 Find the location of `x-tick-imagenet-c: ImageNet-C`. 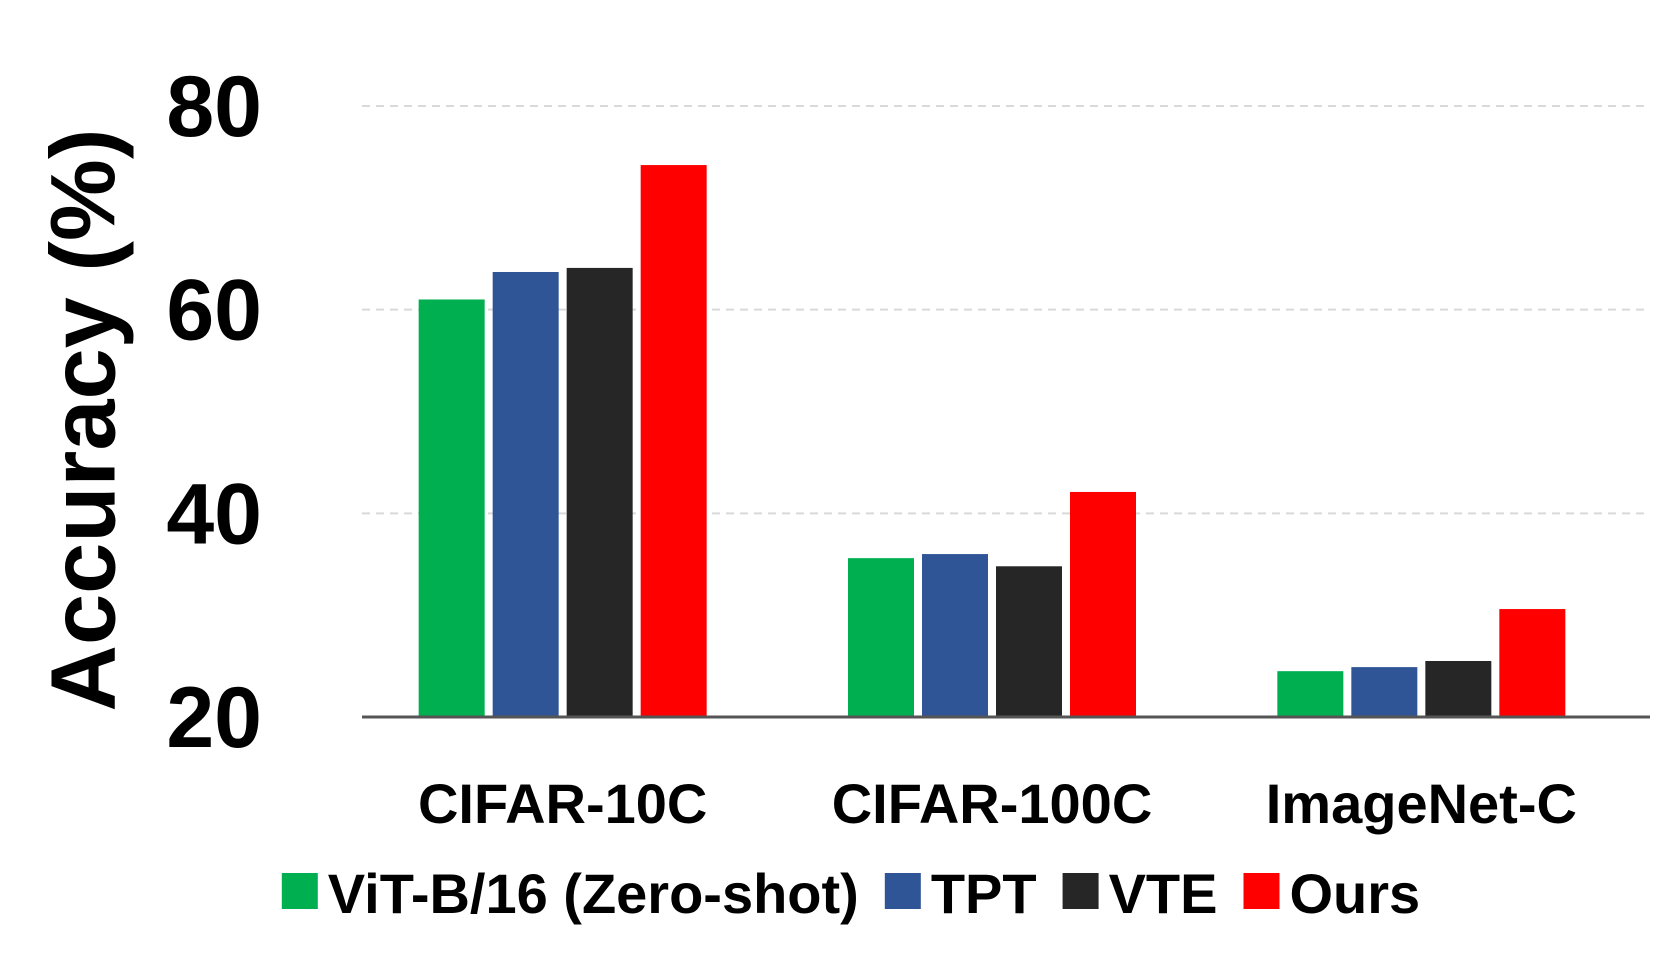

x-tick-imagenet-c: ImageNet-C is located at coordinates (1421, 803).